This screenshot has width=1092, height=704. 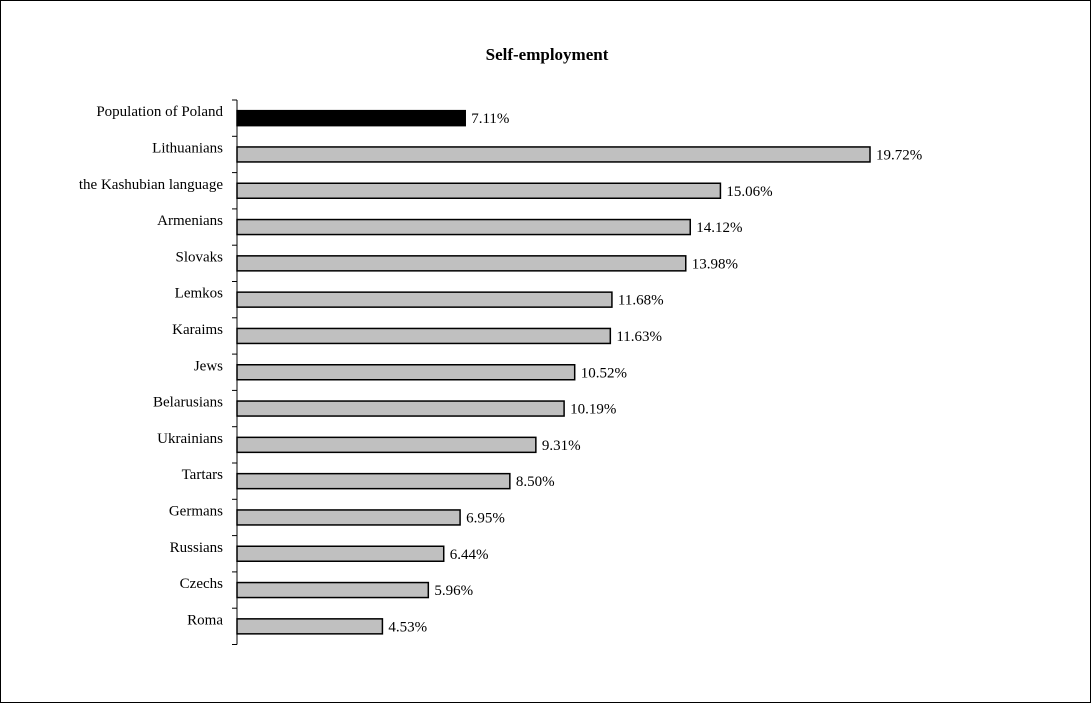 I want to click on category-label: Roma, so click(x=205, y=620).